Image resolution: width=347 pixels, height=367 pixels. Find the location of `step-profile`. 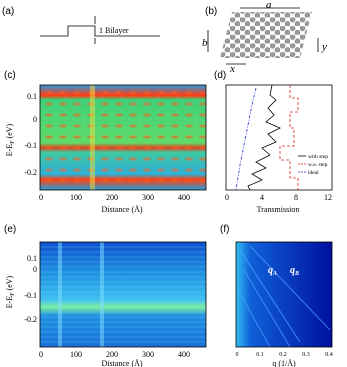

step-profile is located at coordinates (100, 31).